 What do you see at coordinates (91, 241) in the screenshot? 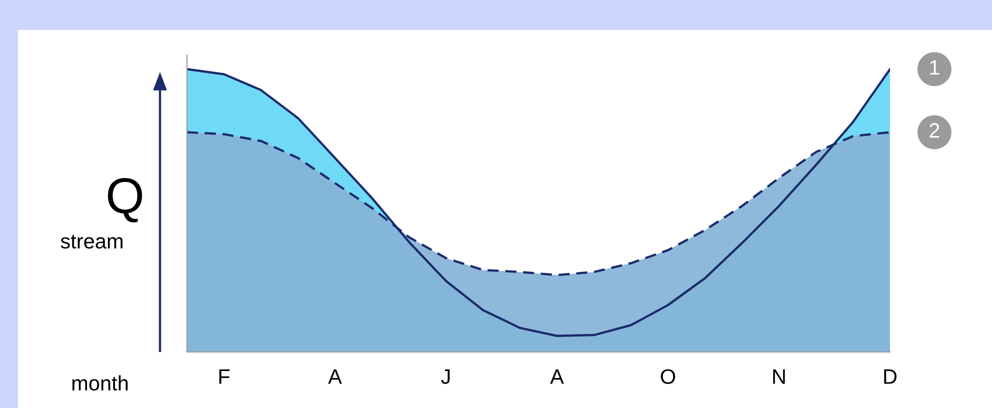
I see `text: stream` at bounding box center [91, 241].